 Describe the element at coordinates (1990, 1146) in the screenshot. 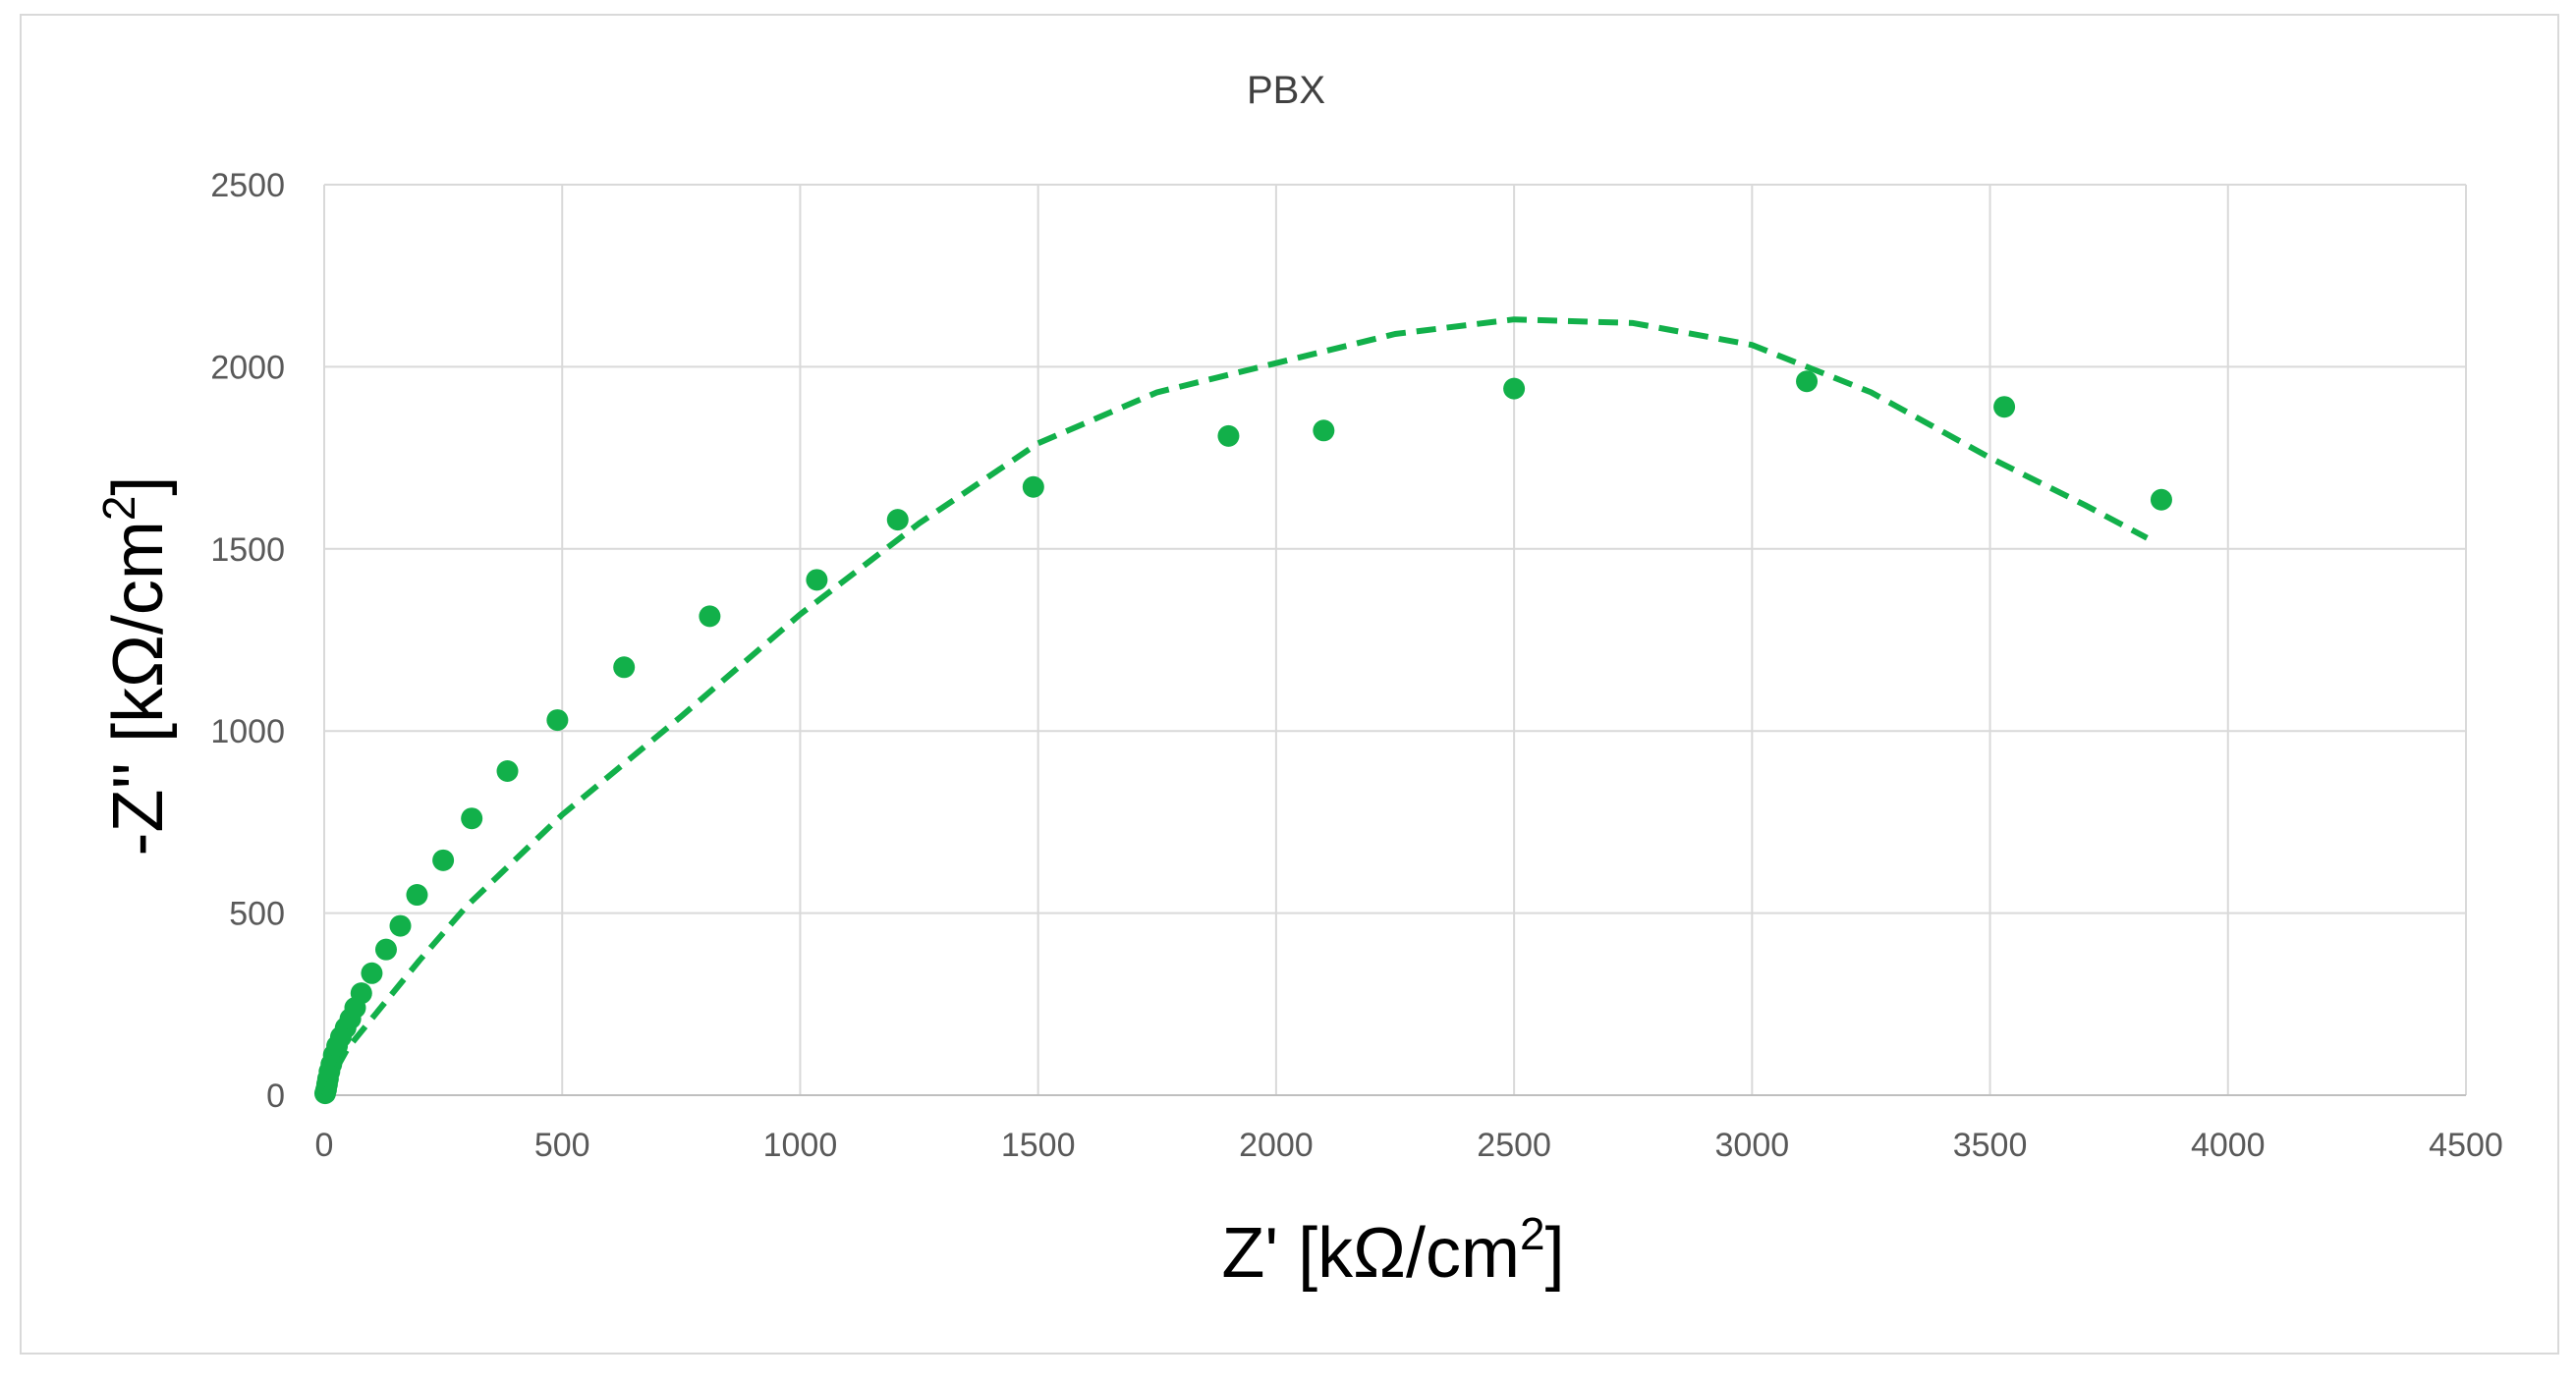

I see `x-tick-label: 3500` at that location.